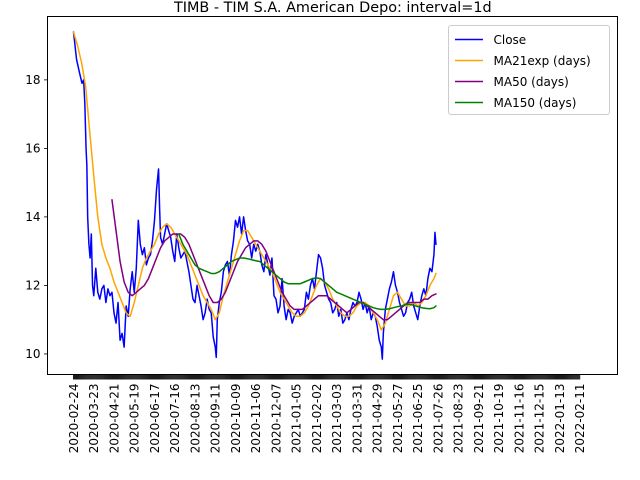  Describe the element at coordinates (337, 419) in the screenshot. I see `x-tick-label: 2021-03-03` at that location.